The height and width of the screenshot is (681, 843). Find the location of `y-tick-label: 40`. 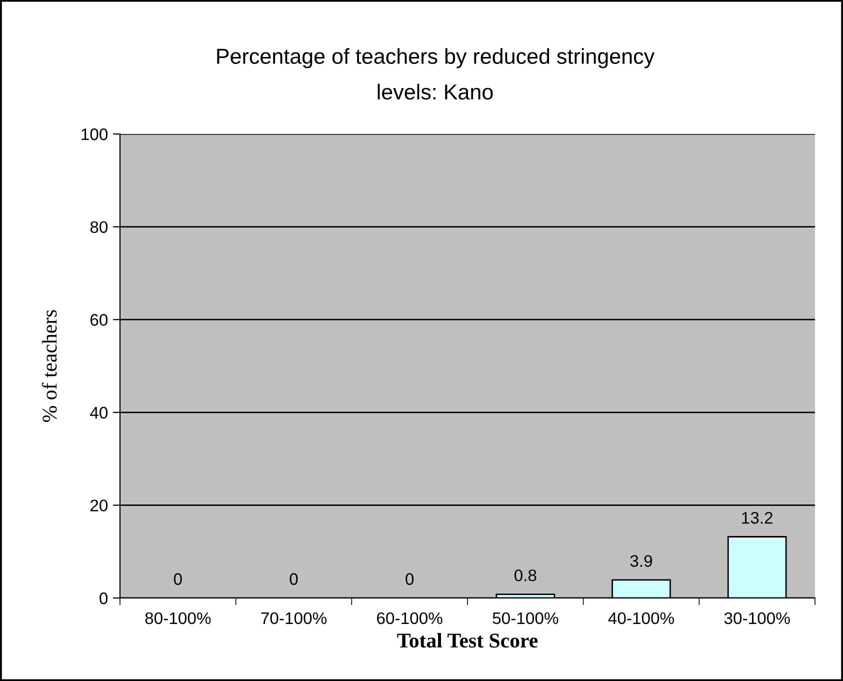

y-tick-label: 40 is located at coordinates (99, 412).